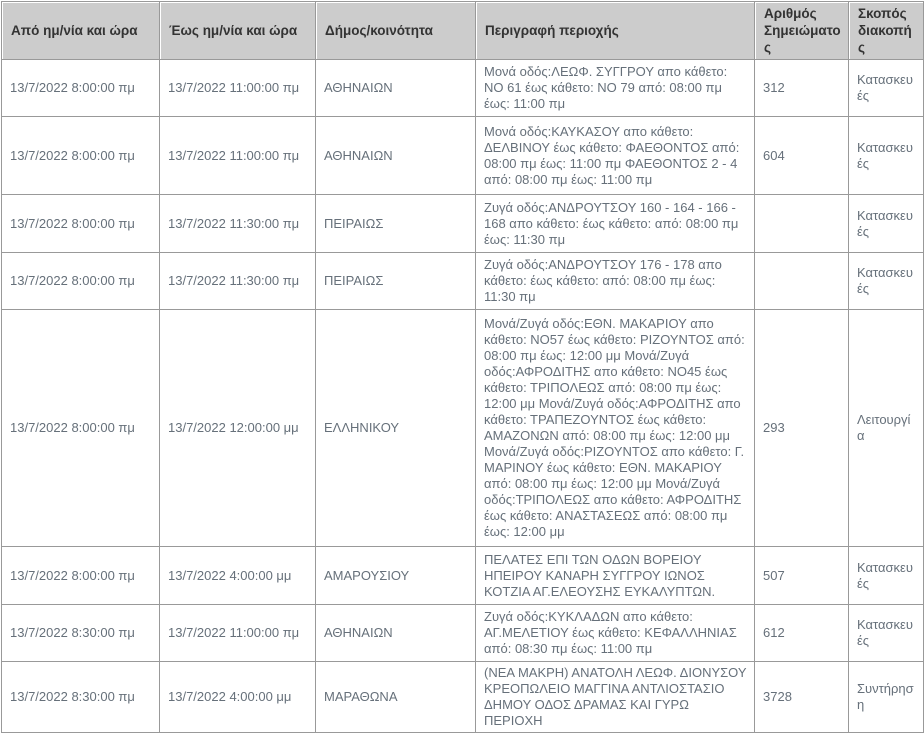  What do you see at coordinates (801, 30) in the screenshot?
I see `column-header-note-number: Αριθμός Σημειώματος` at bounding box center [801, 30].